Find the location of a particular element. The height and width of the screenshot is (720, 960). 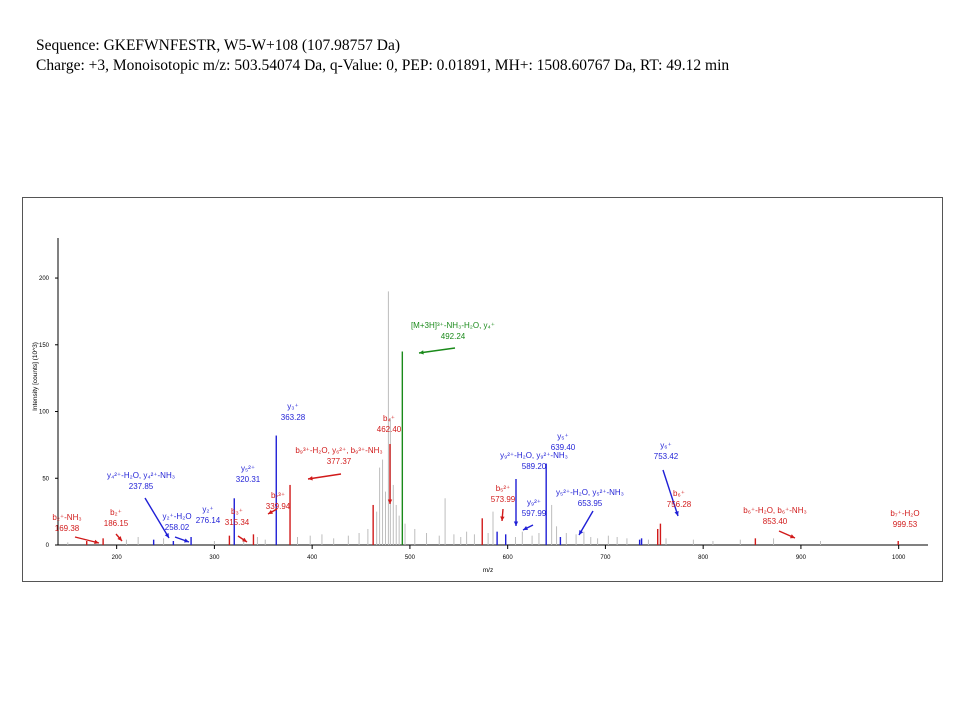

ion-mz: 276.14 is located at coordinates (208, 520).